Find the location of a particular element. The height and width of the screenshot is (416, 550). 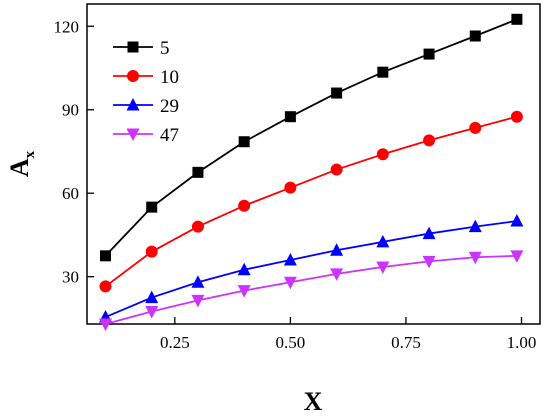

legend-item-5: 5 is located at coordinates (141, 48).